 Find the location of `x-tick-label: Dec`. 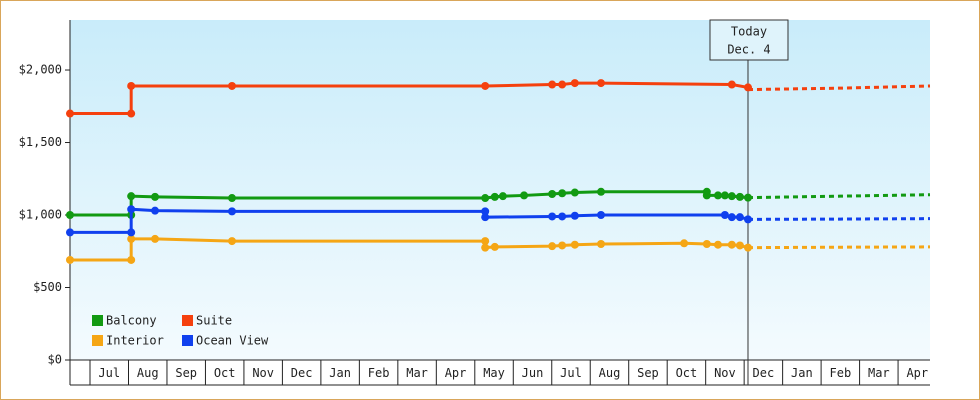

x-tick-label: Dec is located at coordinates (302, 373).